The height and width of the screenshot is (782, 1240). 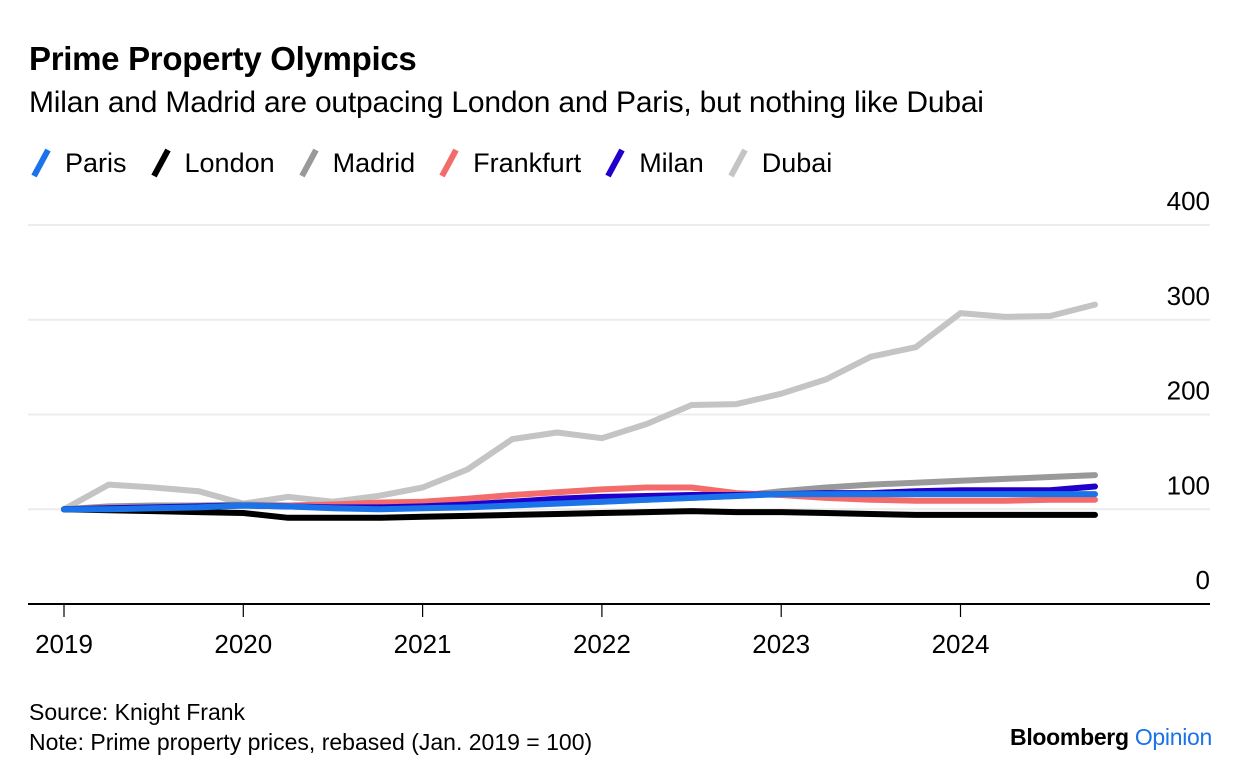 I want to click on brand-logo: Bloomberg Opinion, so click(x=1111, y=737).